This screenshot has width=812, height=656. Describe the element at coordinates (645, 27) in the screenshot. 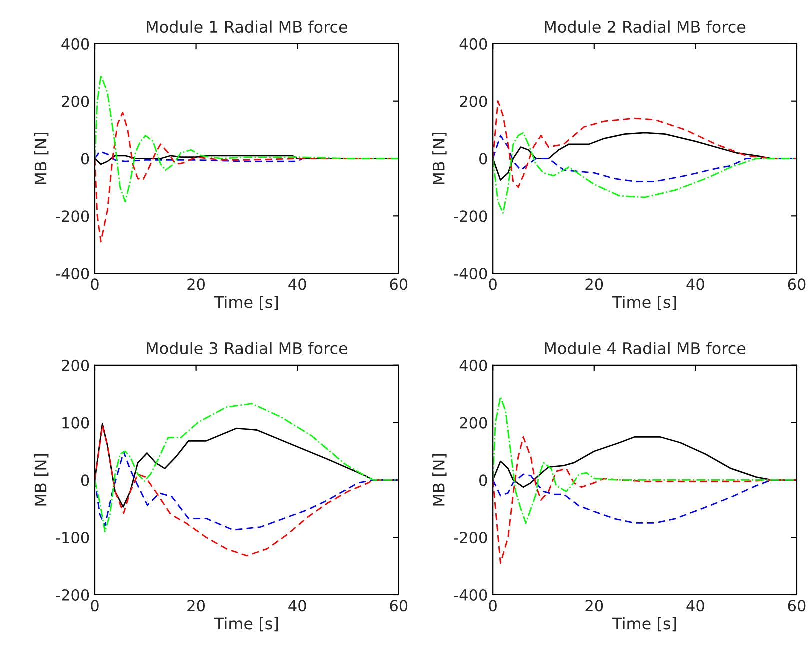

I see `chart-title: Module 2 Radial MB force` at that location.